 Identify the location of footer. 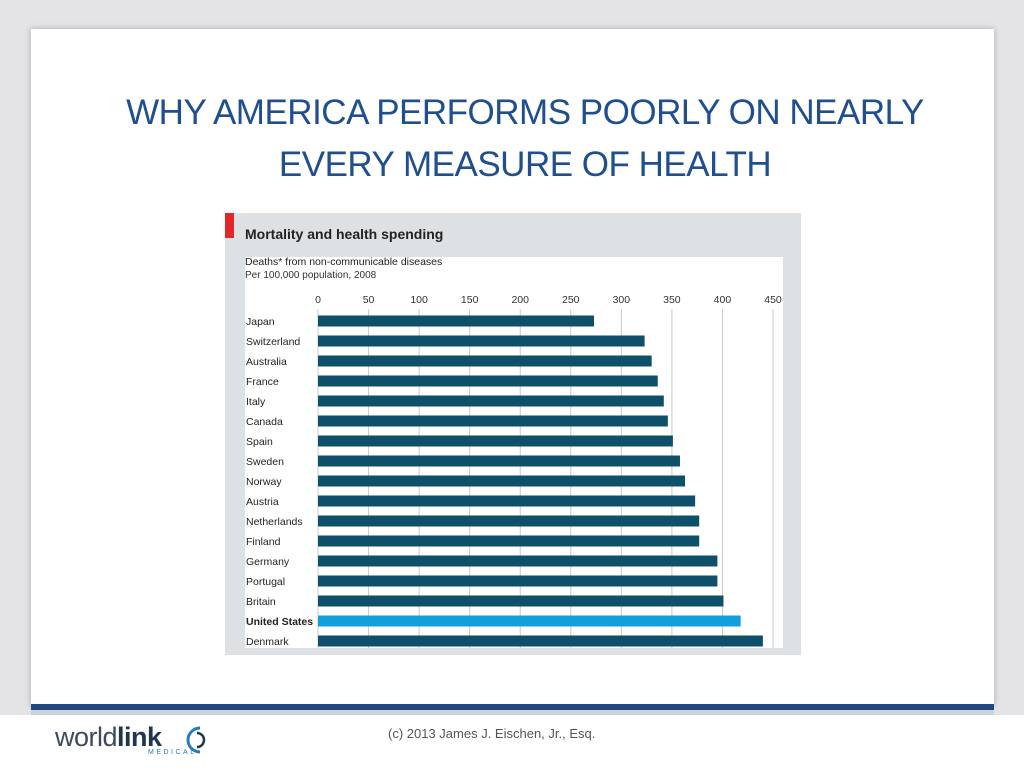
(512, 741).